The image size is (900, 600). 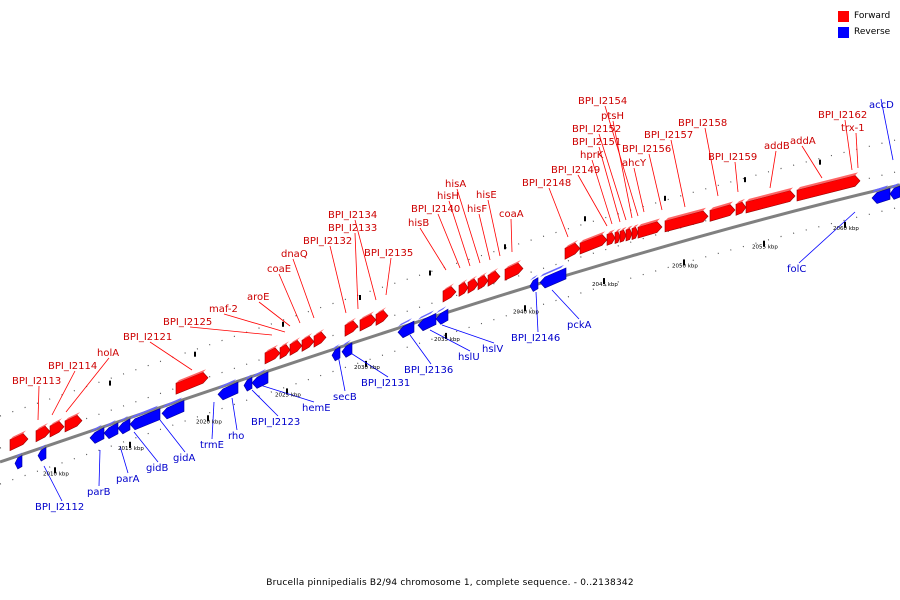 I want to click on gene-label-trme: trmE, so click(x=212, y=445).